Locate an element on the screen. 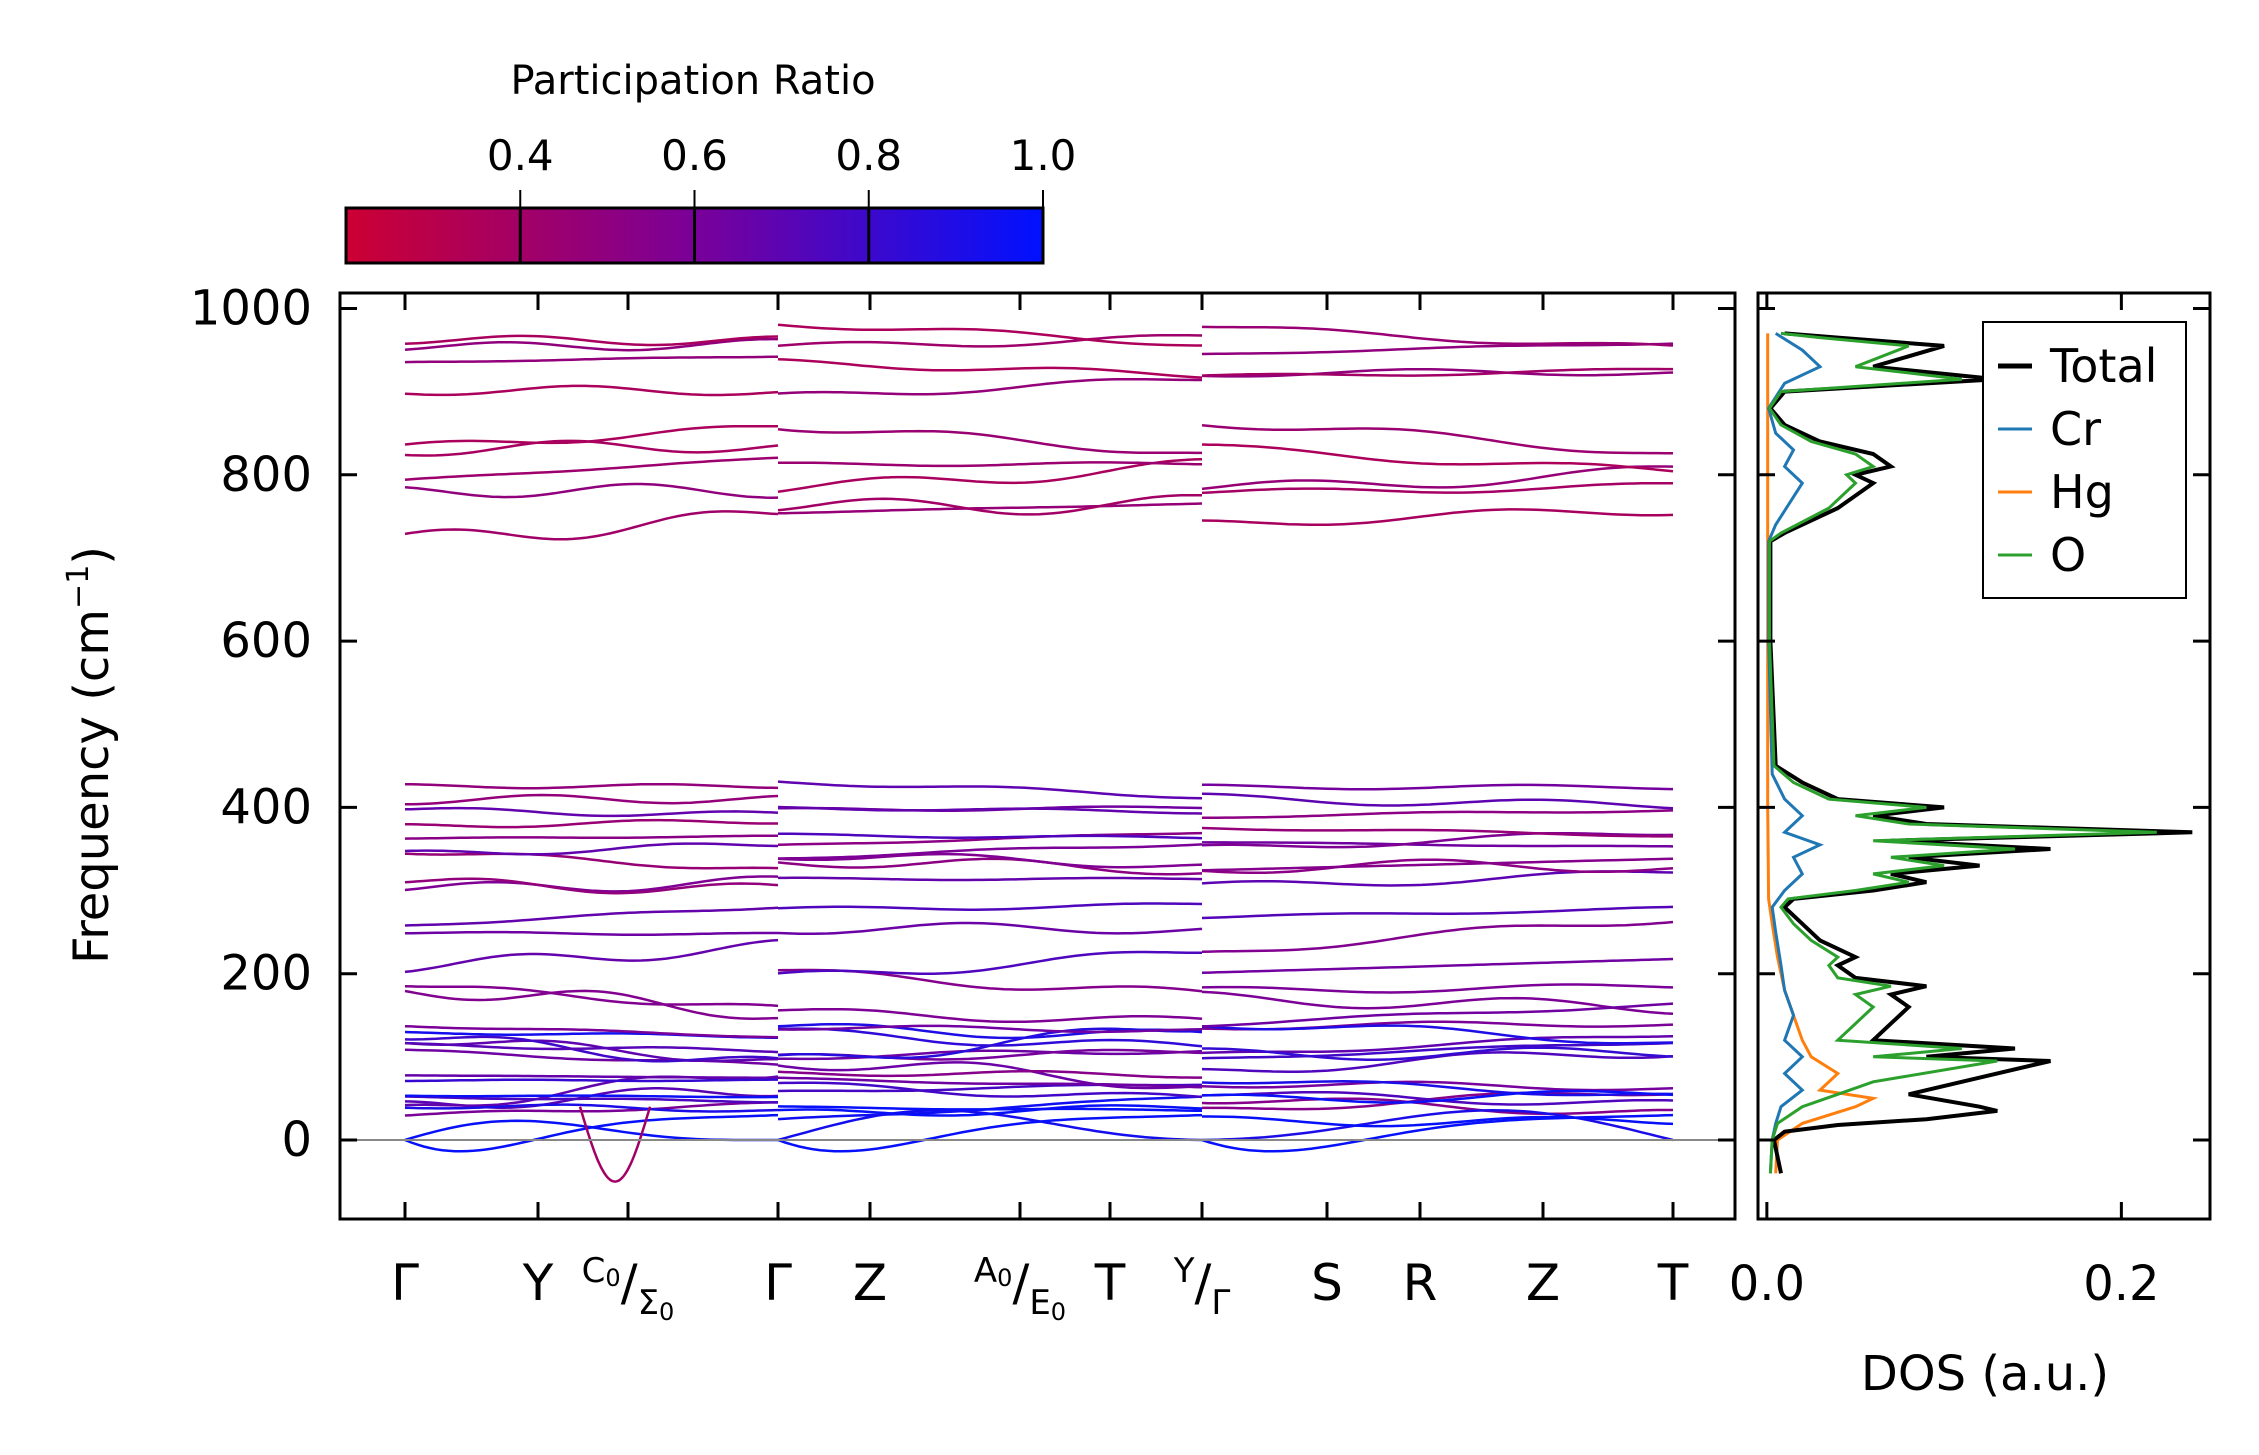 The width and height of the screenshot is (2259, 1455). legend-label-cr: Cr is located at coordinates (2075, 429).